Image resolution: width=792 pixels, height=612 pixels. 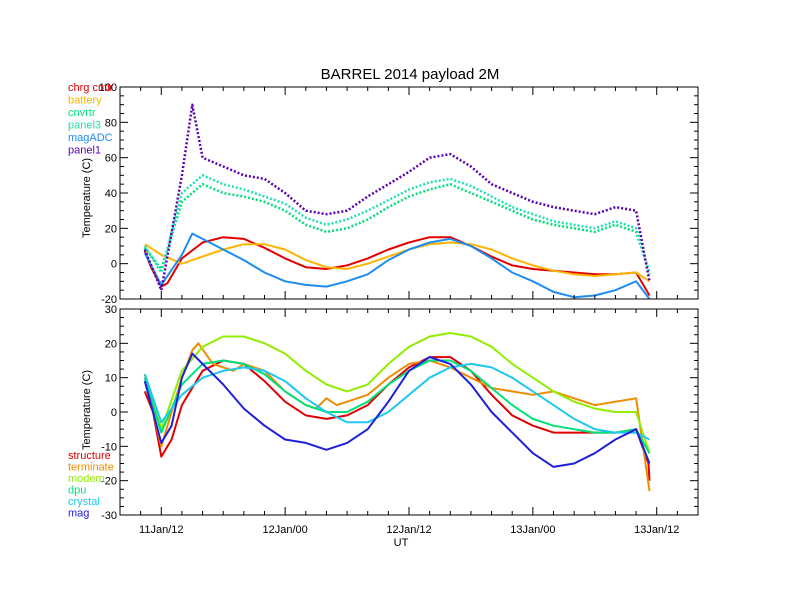 I want to click on series-line-panel3, so click(x=397, y=224).